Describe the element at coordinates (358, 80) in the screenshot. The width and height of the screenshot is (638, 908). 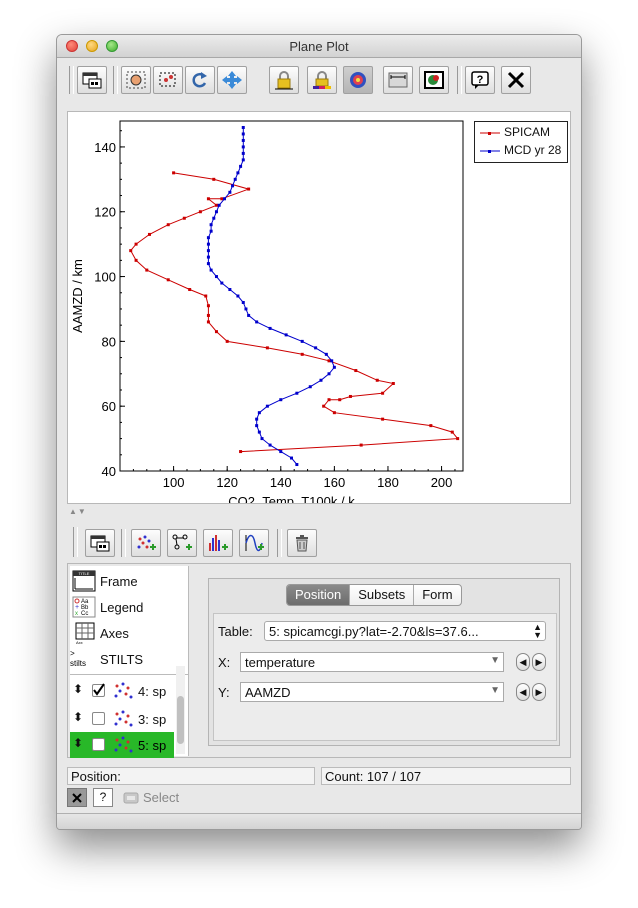
I see `density-button` at that location.